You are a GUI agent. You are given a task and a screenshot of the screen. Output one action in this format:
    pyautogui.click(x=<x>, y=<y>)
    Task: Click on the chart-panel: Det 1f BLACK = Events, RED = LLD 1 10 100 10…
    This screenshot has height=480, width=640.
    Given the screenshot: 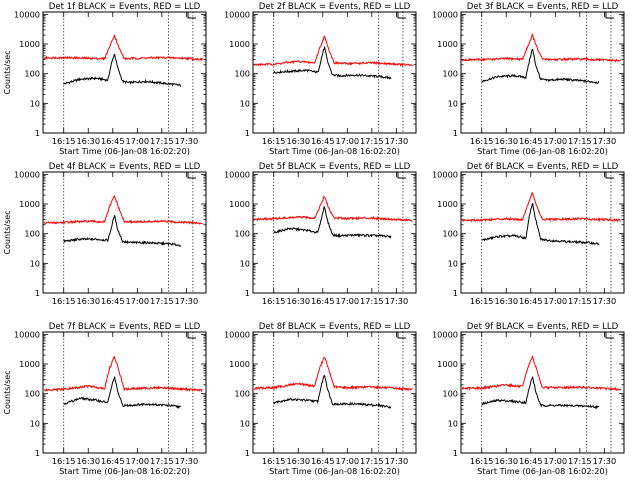 What is the action you would take?
    pyautogui.click(x=105, y=79)
    